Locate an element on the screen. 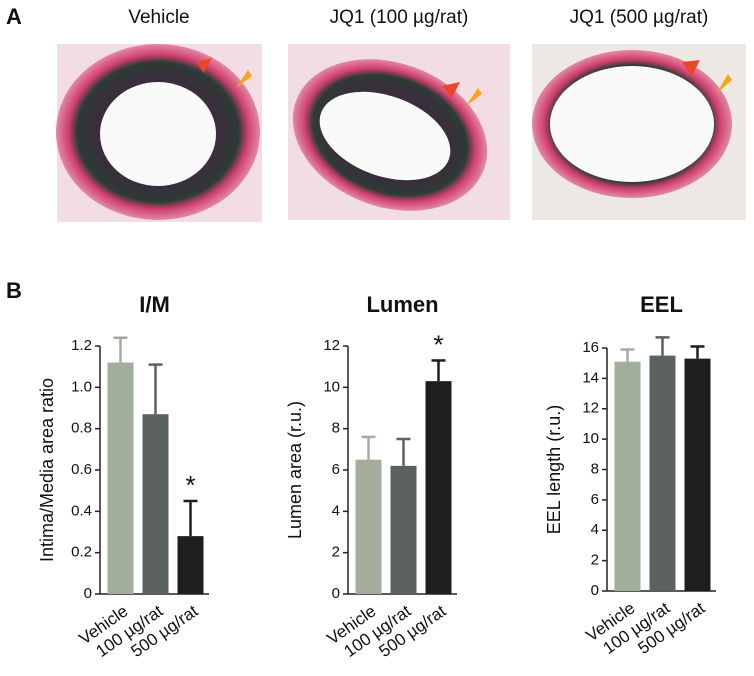 The image size is (754, 676). y-tick-label: 0.6 is located at coordinates (81, 469).